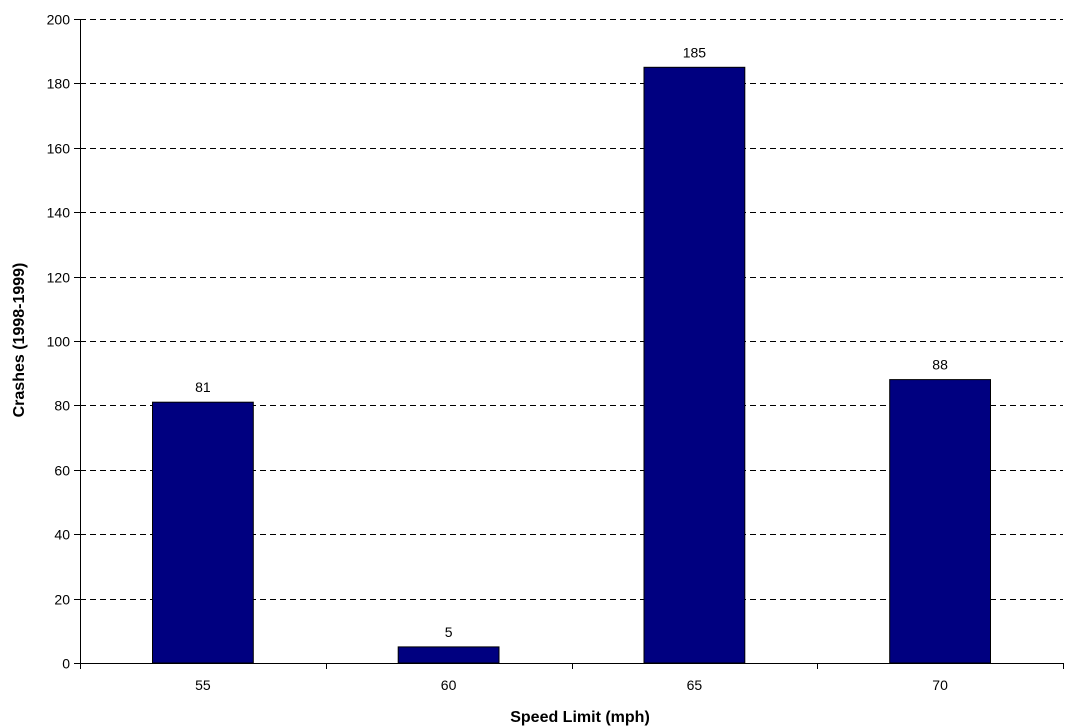 The width and height of the screenshot is (1076, 728). I want to click on y-tick-label: 60, so click(62, 471).